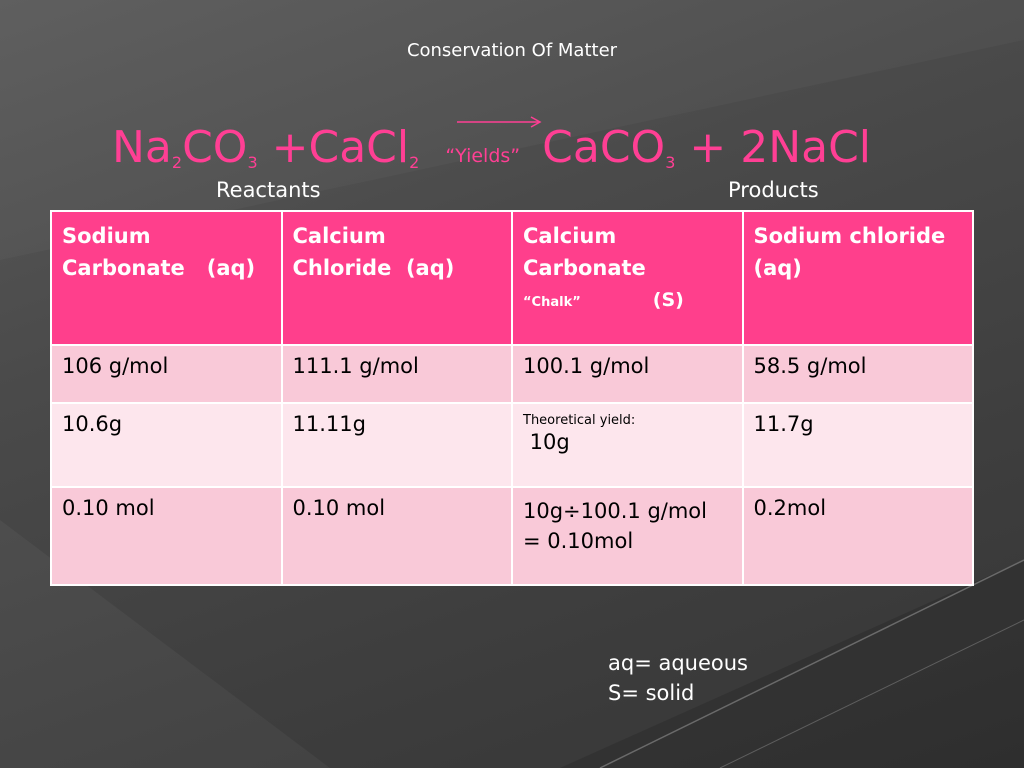 Image resolution: width=1024 pixels, height=768 pixels. Describe the element at coordinates (678, 663) in the screenshot. I see `legend-aqueous: aq= aqueous` at that location.